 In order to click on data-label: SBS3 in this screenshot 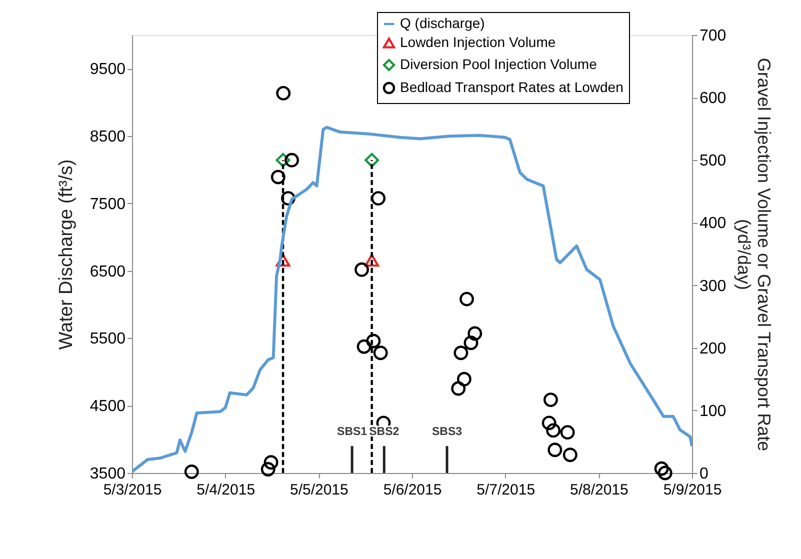, I will do `click(447, 432)`.